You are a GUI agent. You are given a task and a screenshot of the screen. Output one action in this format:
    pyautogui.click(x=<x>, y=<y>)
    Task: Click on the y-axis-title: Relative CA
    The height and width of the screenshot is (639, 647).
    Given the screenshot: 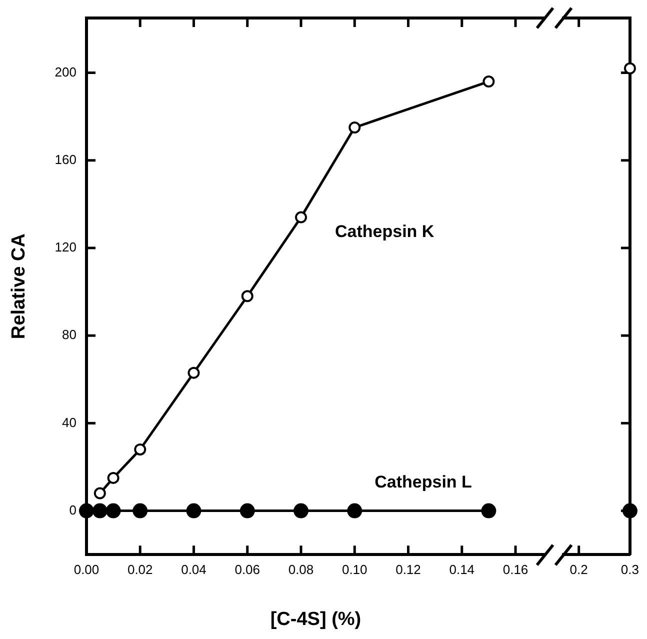 What is the action you would take?
    pyautogui.click(x=19, y=286)
    